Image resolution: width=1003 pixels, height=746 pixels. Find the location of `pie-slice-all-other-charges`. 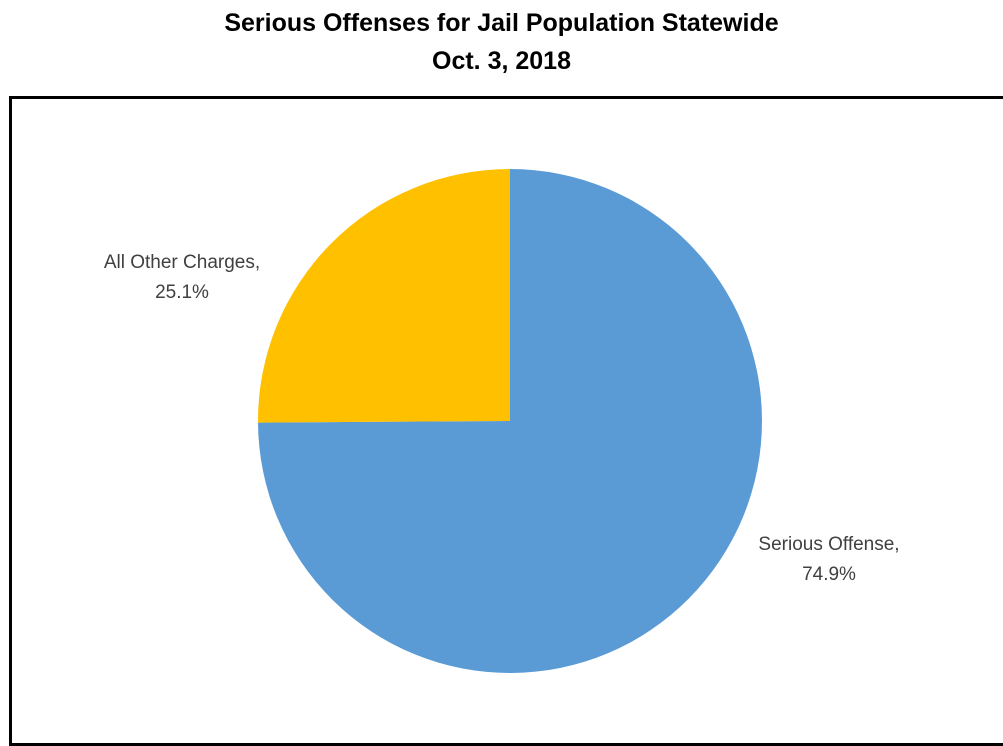

pie-slice-all-other-charges is located at coordinates (383, 295).